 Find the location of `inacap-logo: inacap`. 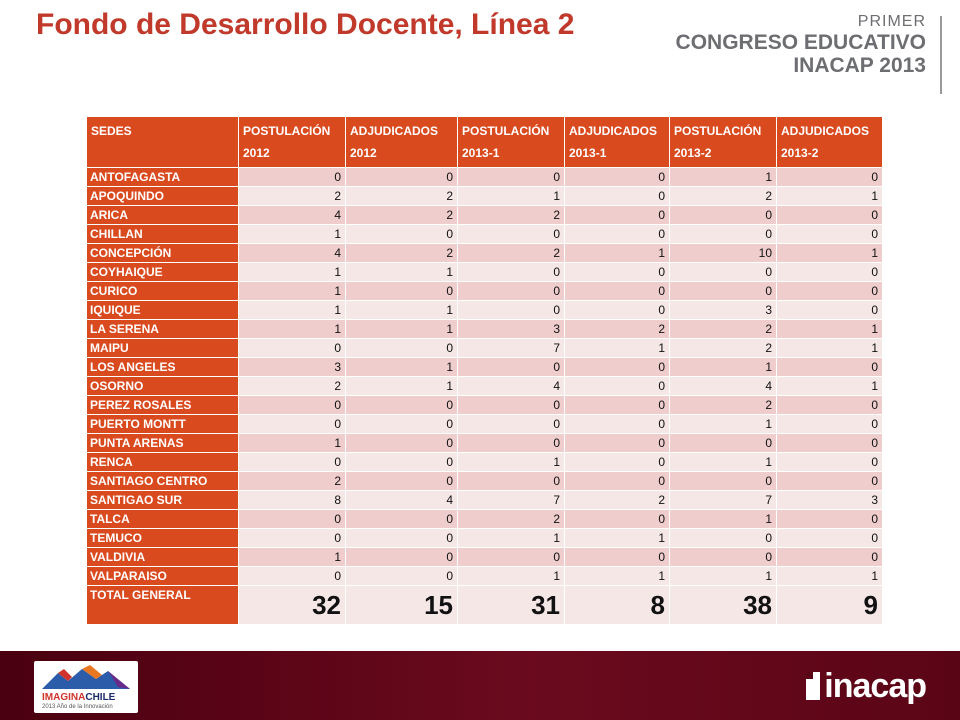

inacap-logo: inacap is located at coordinates (866, 686).